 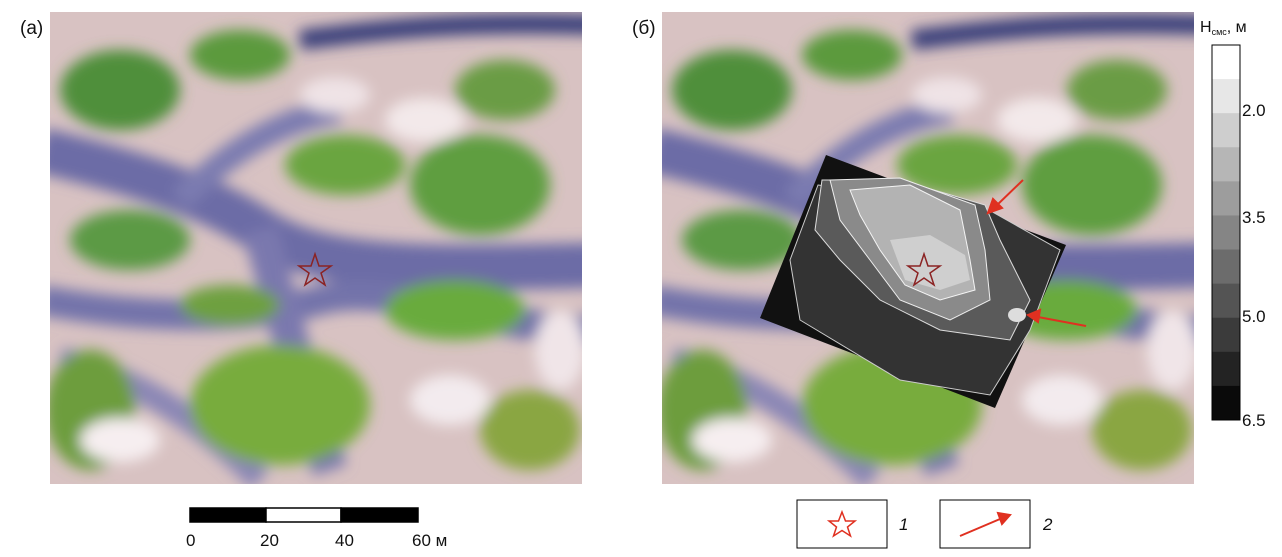 I want to click on panel-label: (а), so click(x=31, y=28).